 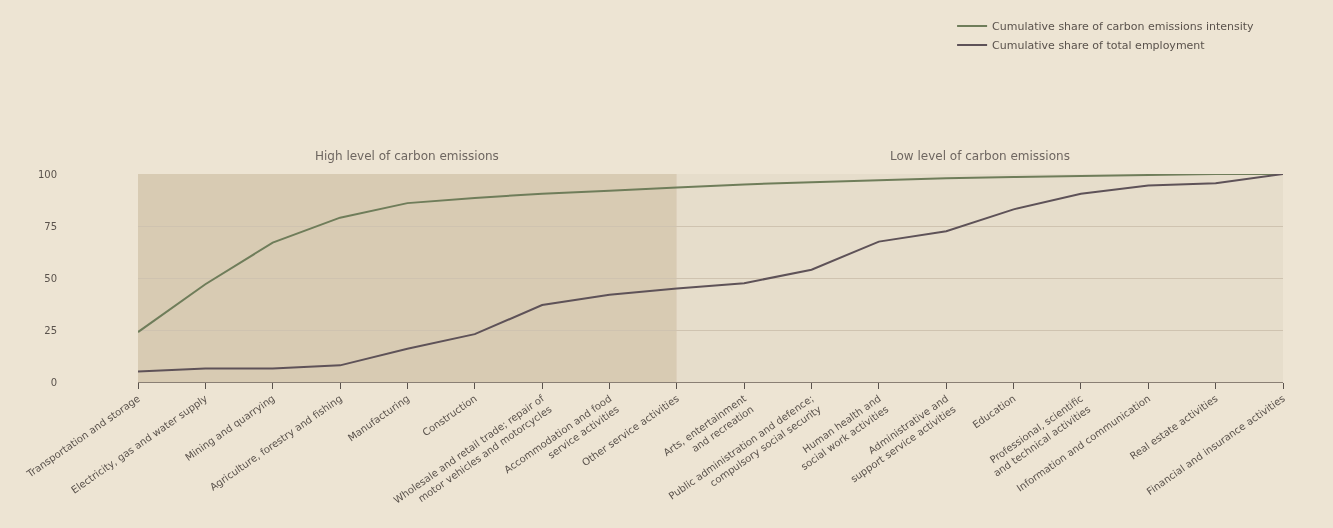 What do you see at coordinates (980, 156) in the screenshot?
I see `band-label: Low level of carbon emissions` at bounding box center [980, 156].